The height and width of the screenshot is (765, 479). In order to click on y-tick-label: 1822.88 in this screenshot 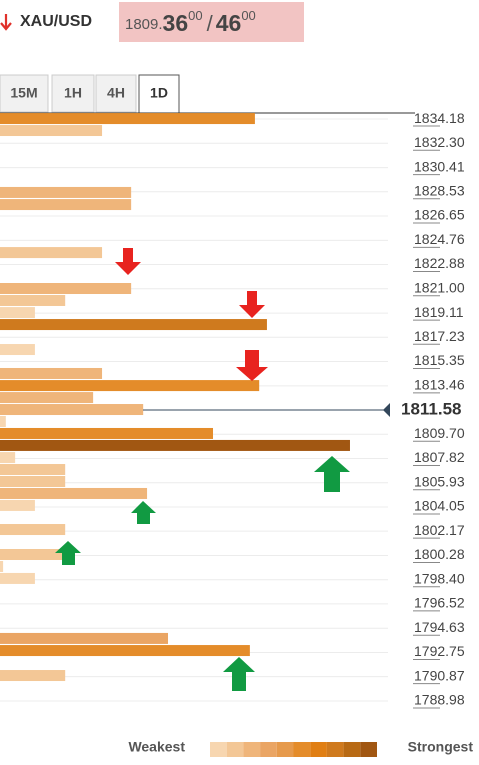, I will do `click(439, 263)`.